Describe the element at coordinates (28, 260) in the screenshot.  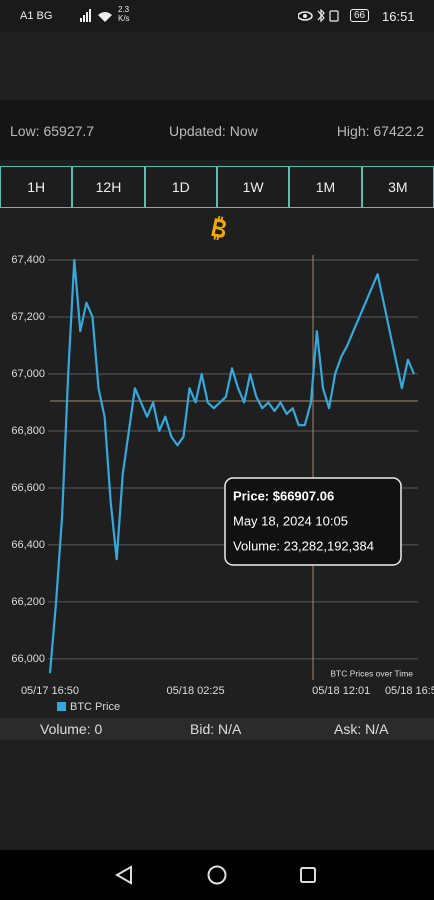
I see `y-tick-label: 67,400` at that location.